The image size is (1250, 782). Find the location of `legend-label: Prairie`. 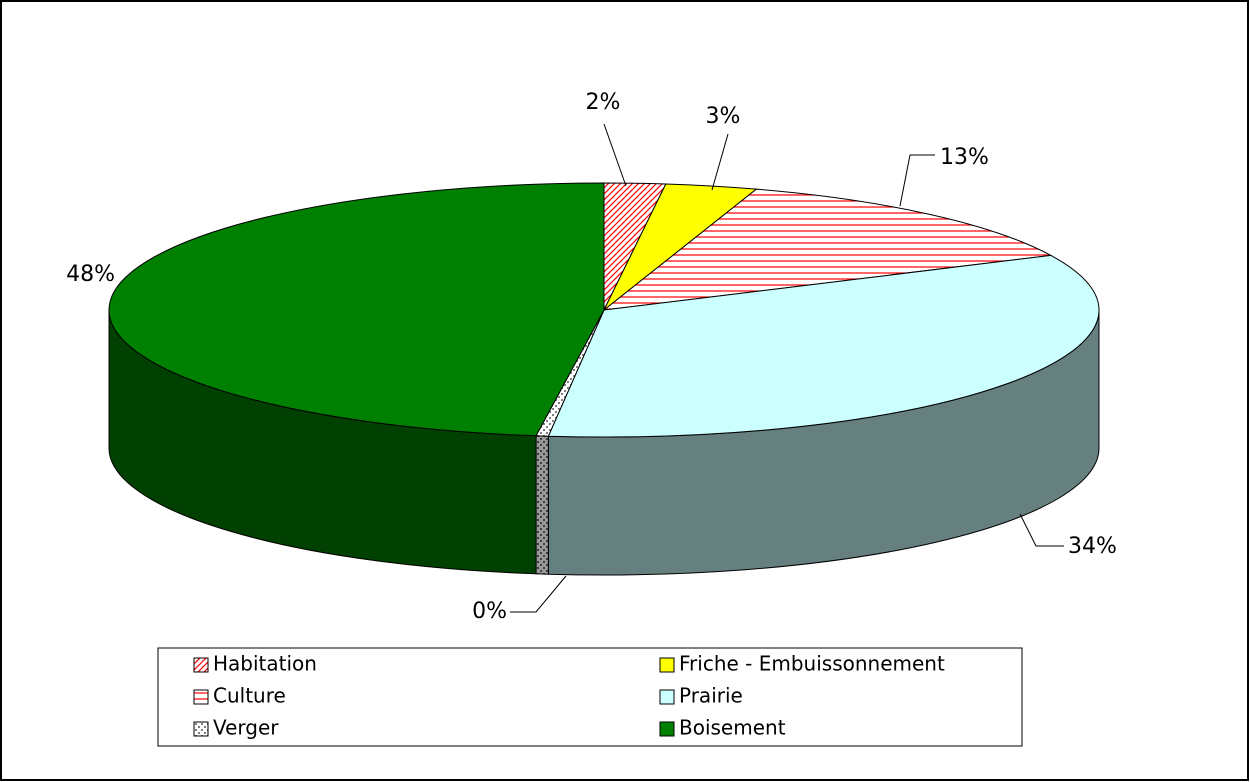

legend-label: Prairie is located at coordinates (711, 696).